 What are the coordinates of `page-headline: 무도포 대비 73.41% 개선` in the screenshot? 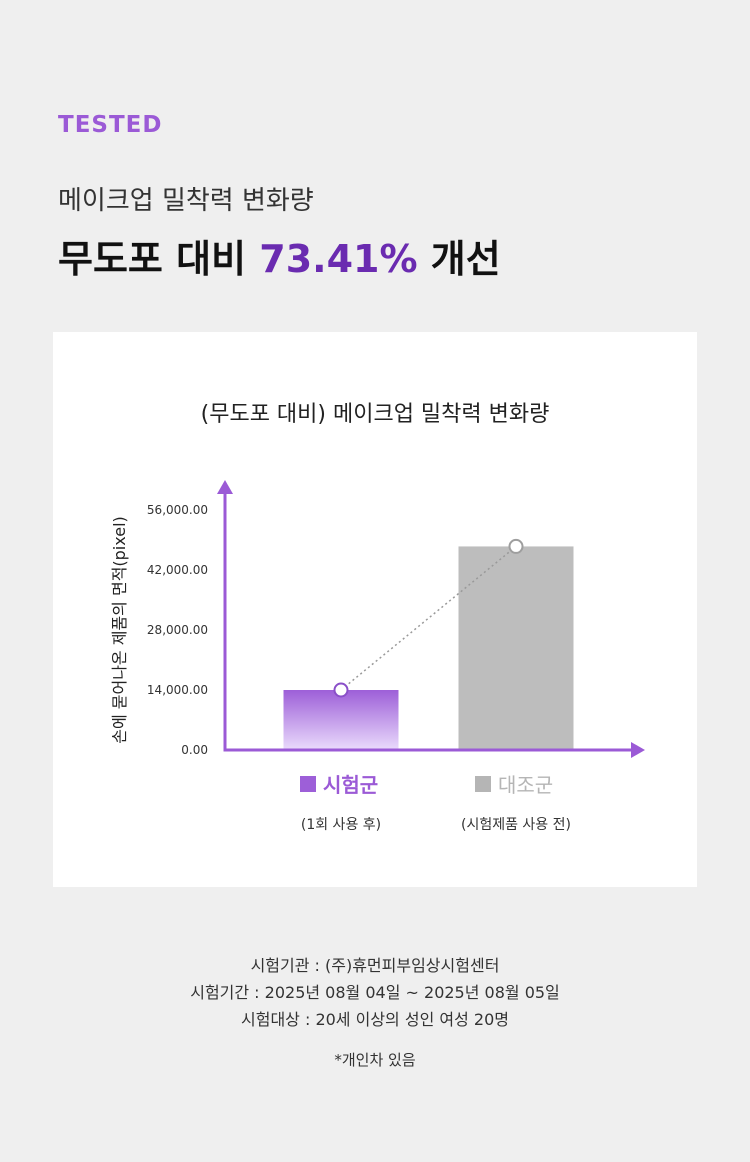 It's located at (279, 255).